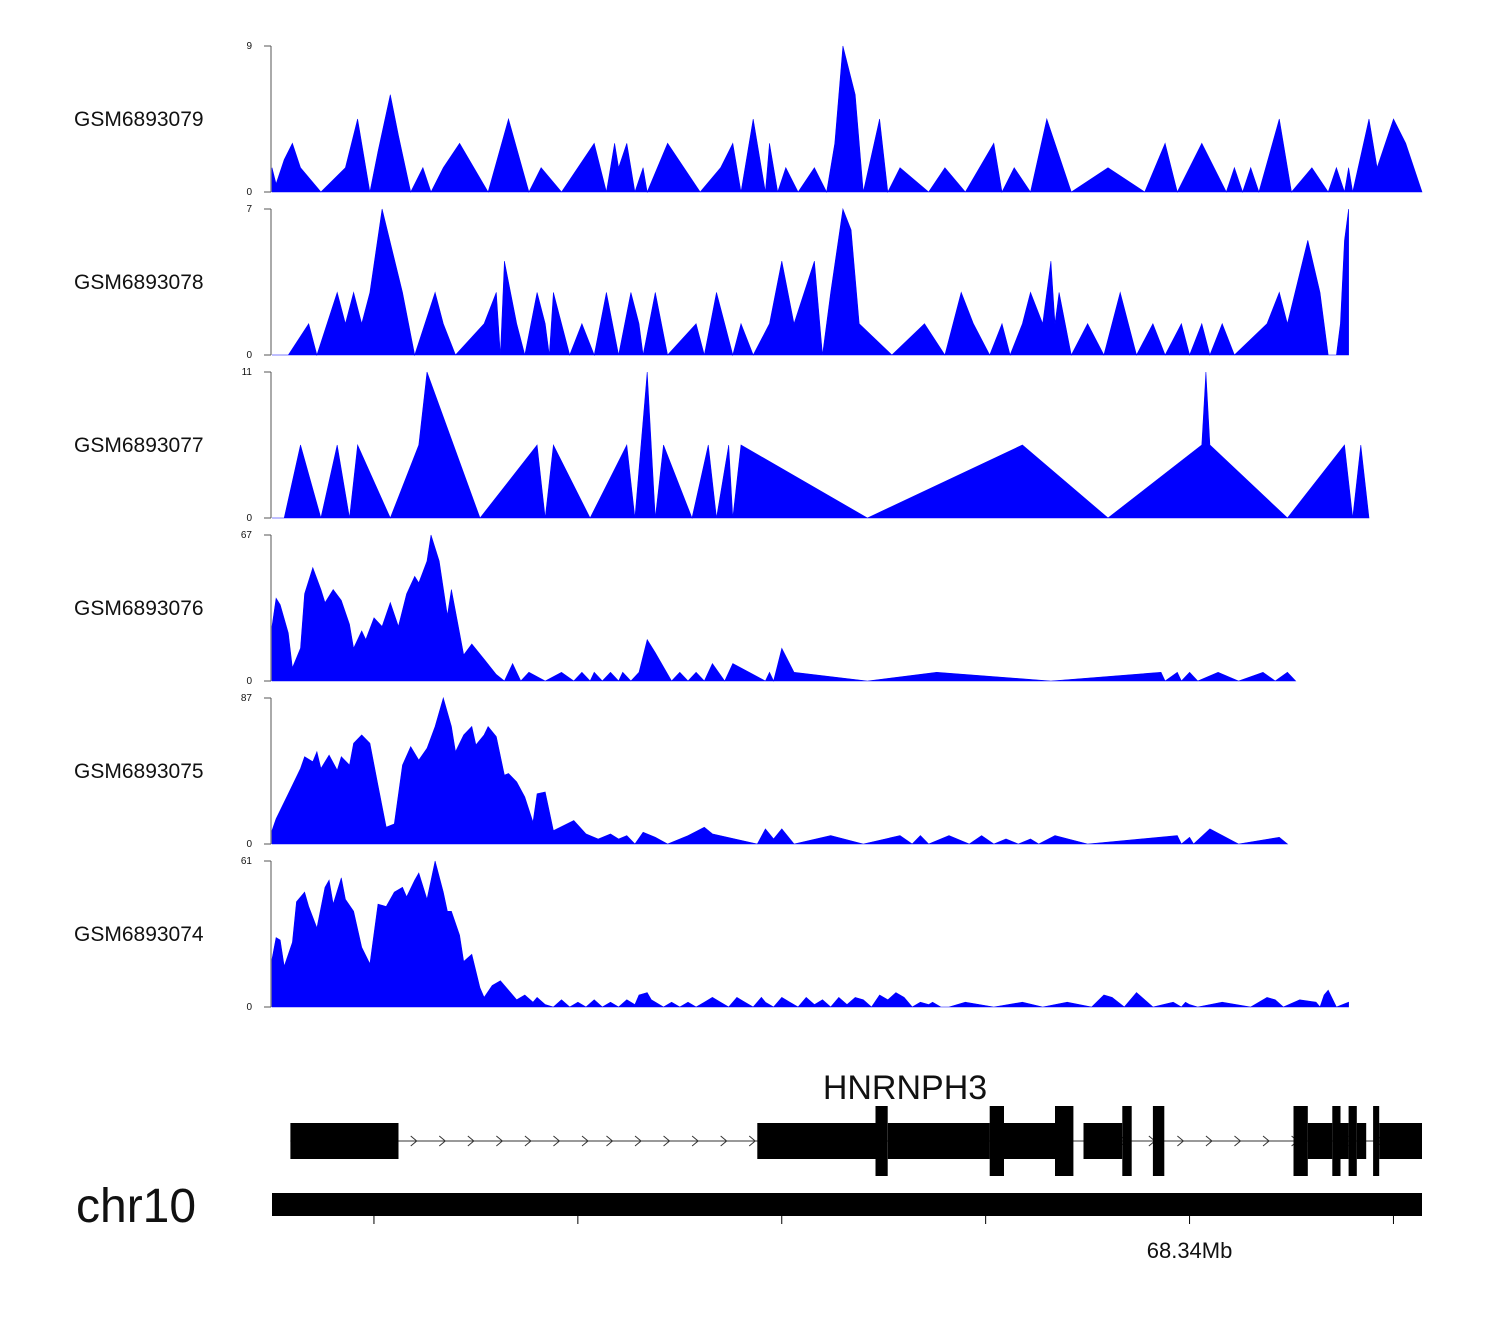 Image resolution: width=1500 pixels, height=1320 pixels. What do you see at coordinates (905, 1088) in the screenshot?
I see `gene-name-label: HNRNPH3` at bounding box center [905, 1088].